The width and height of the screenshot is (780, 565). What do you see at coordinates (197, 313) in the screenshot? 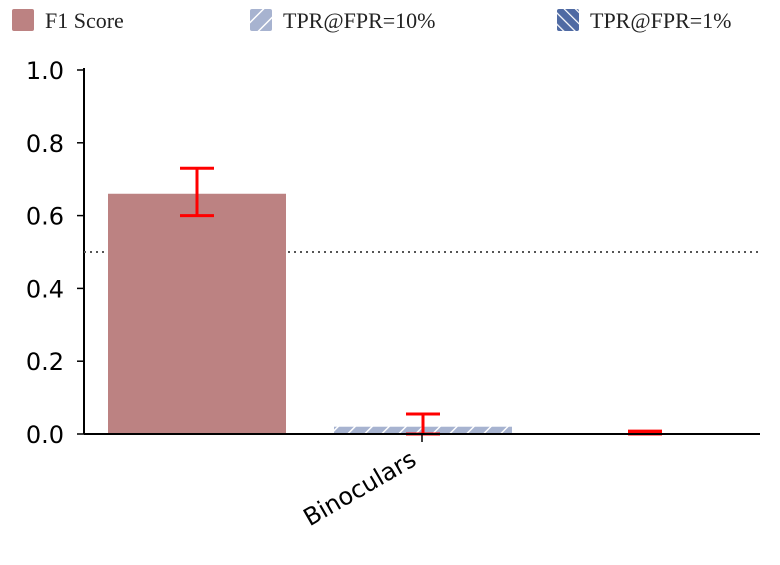
I see `bar-f1-score` at bounding box center [197, 313].